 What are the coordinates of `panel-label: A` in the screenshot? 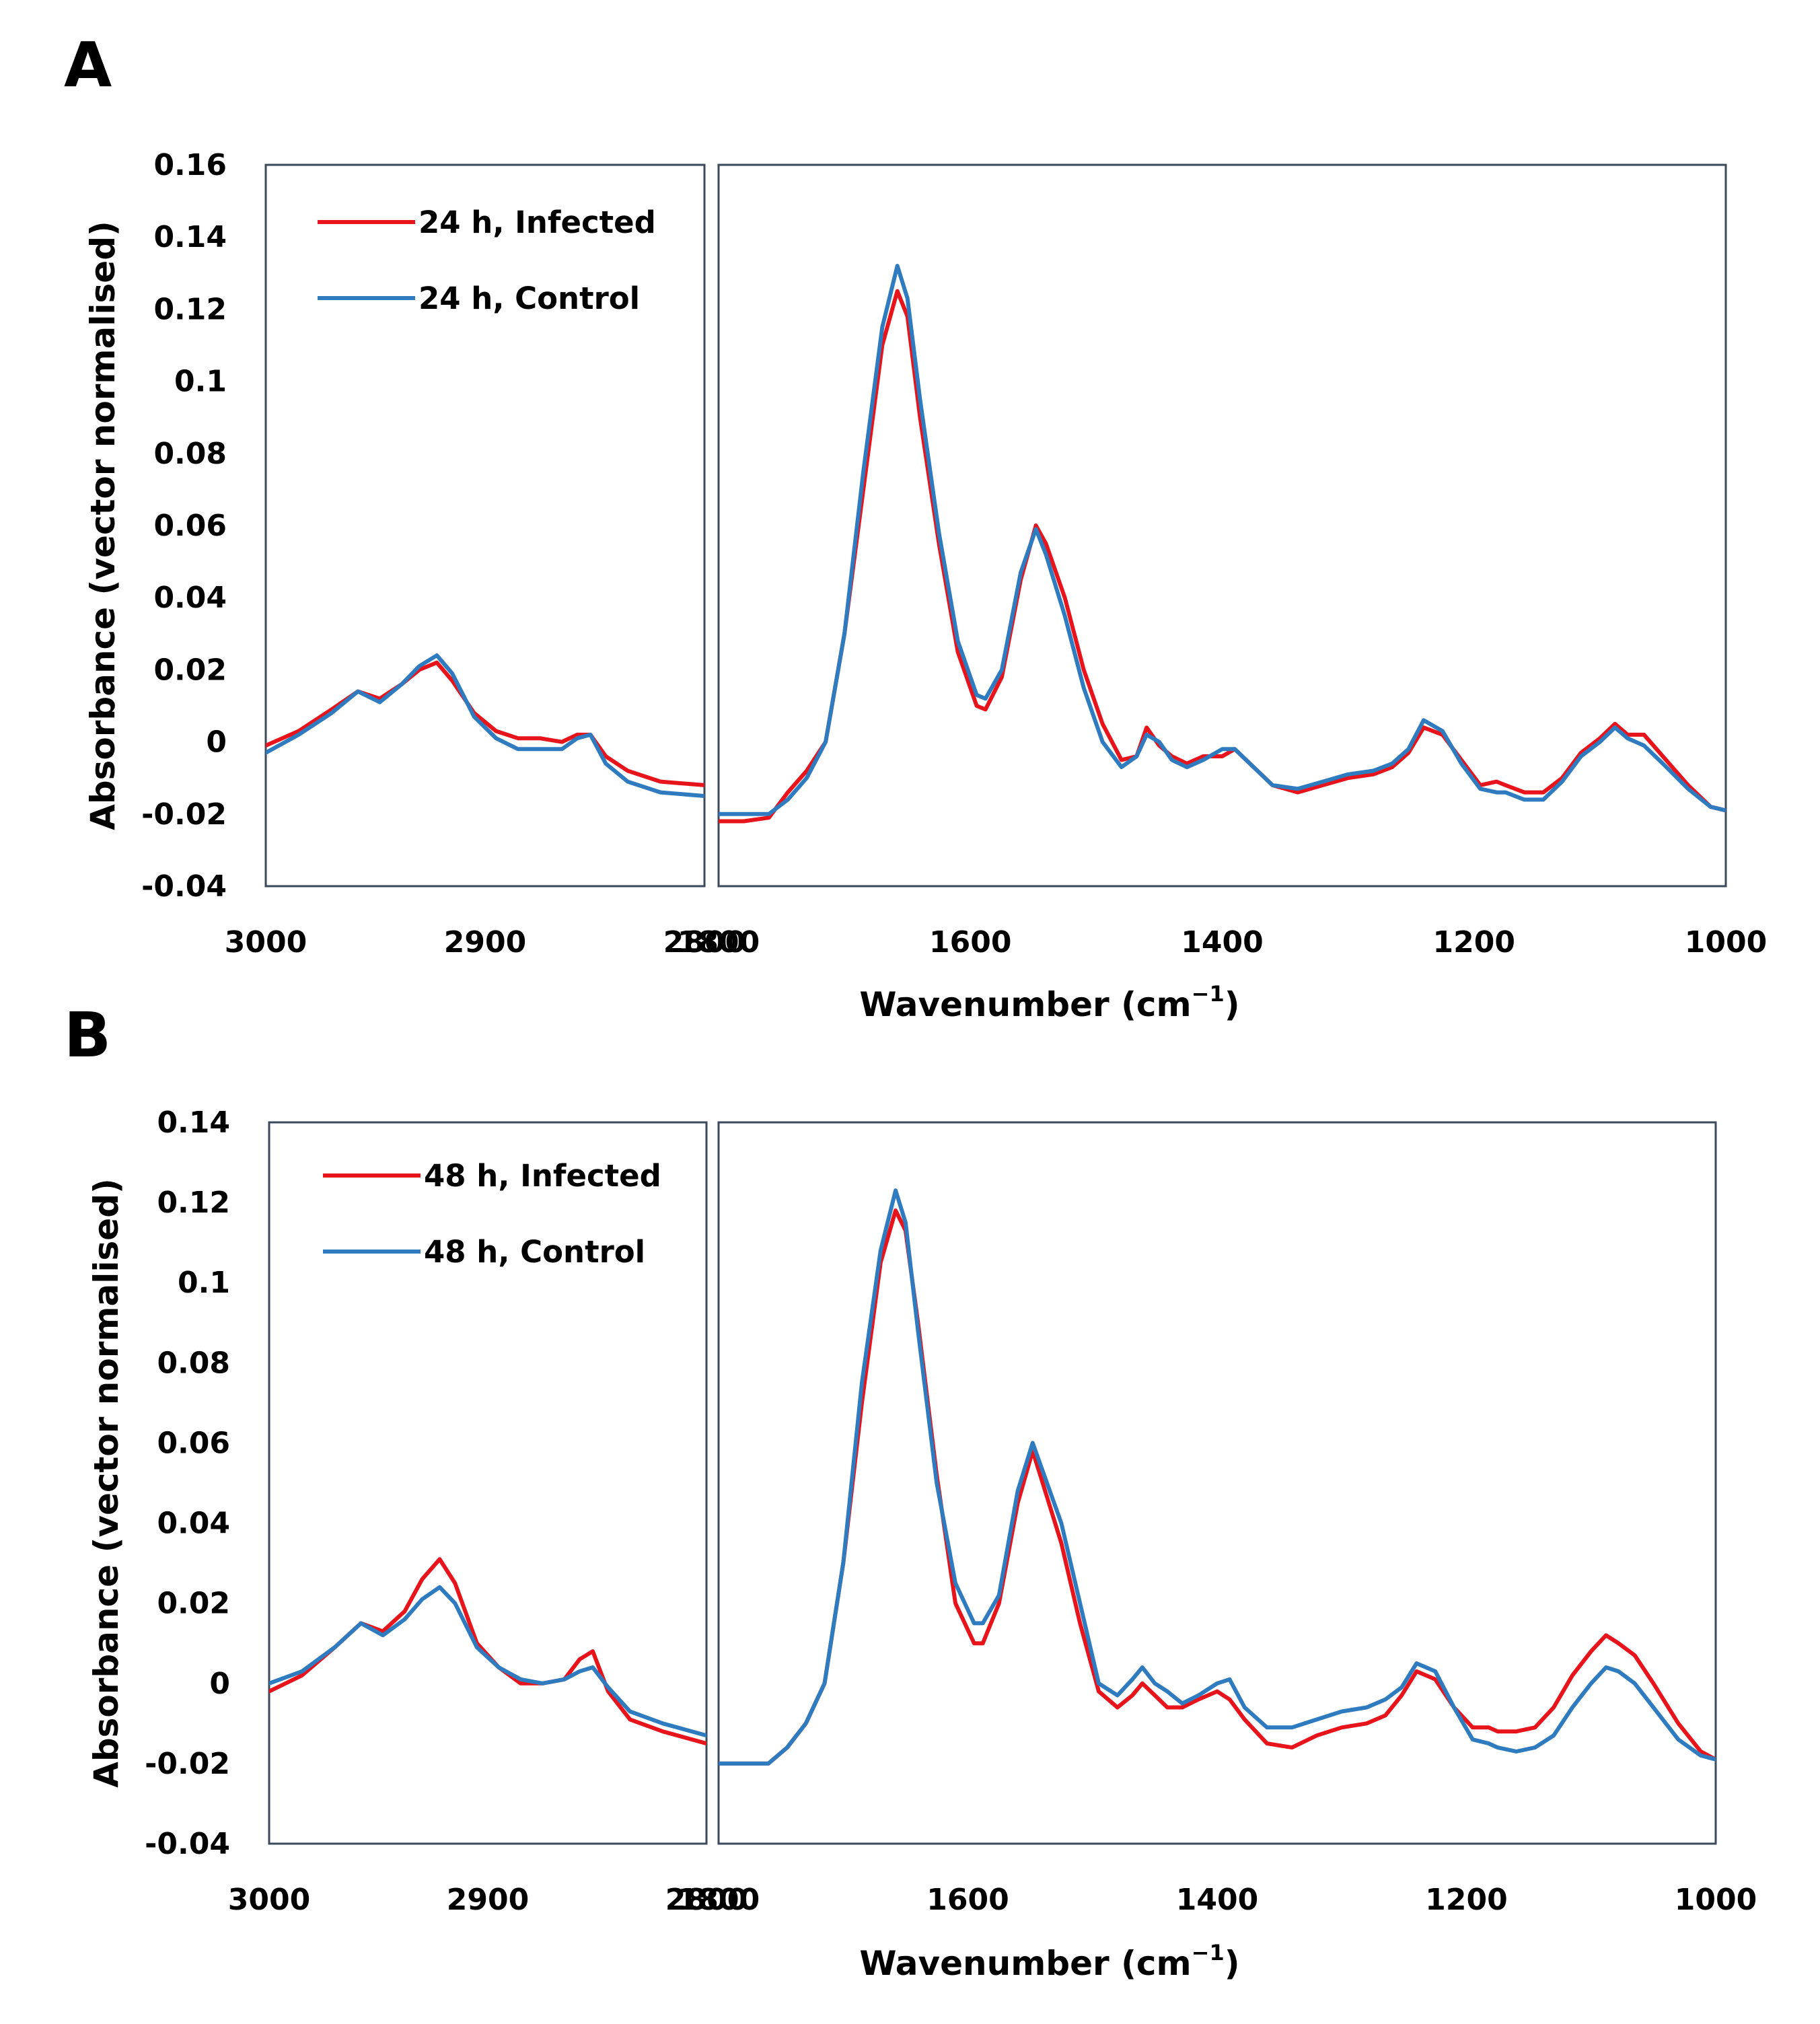 It's located at (88, 65).